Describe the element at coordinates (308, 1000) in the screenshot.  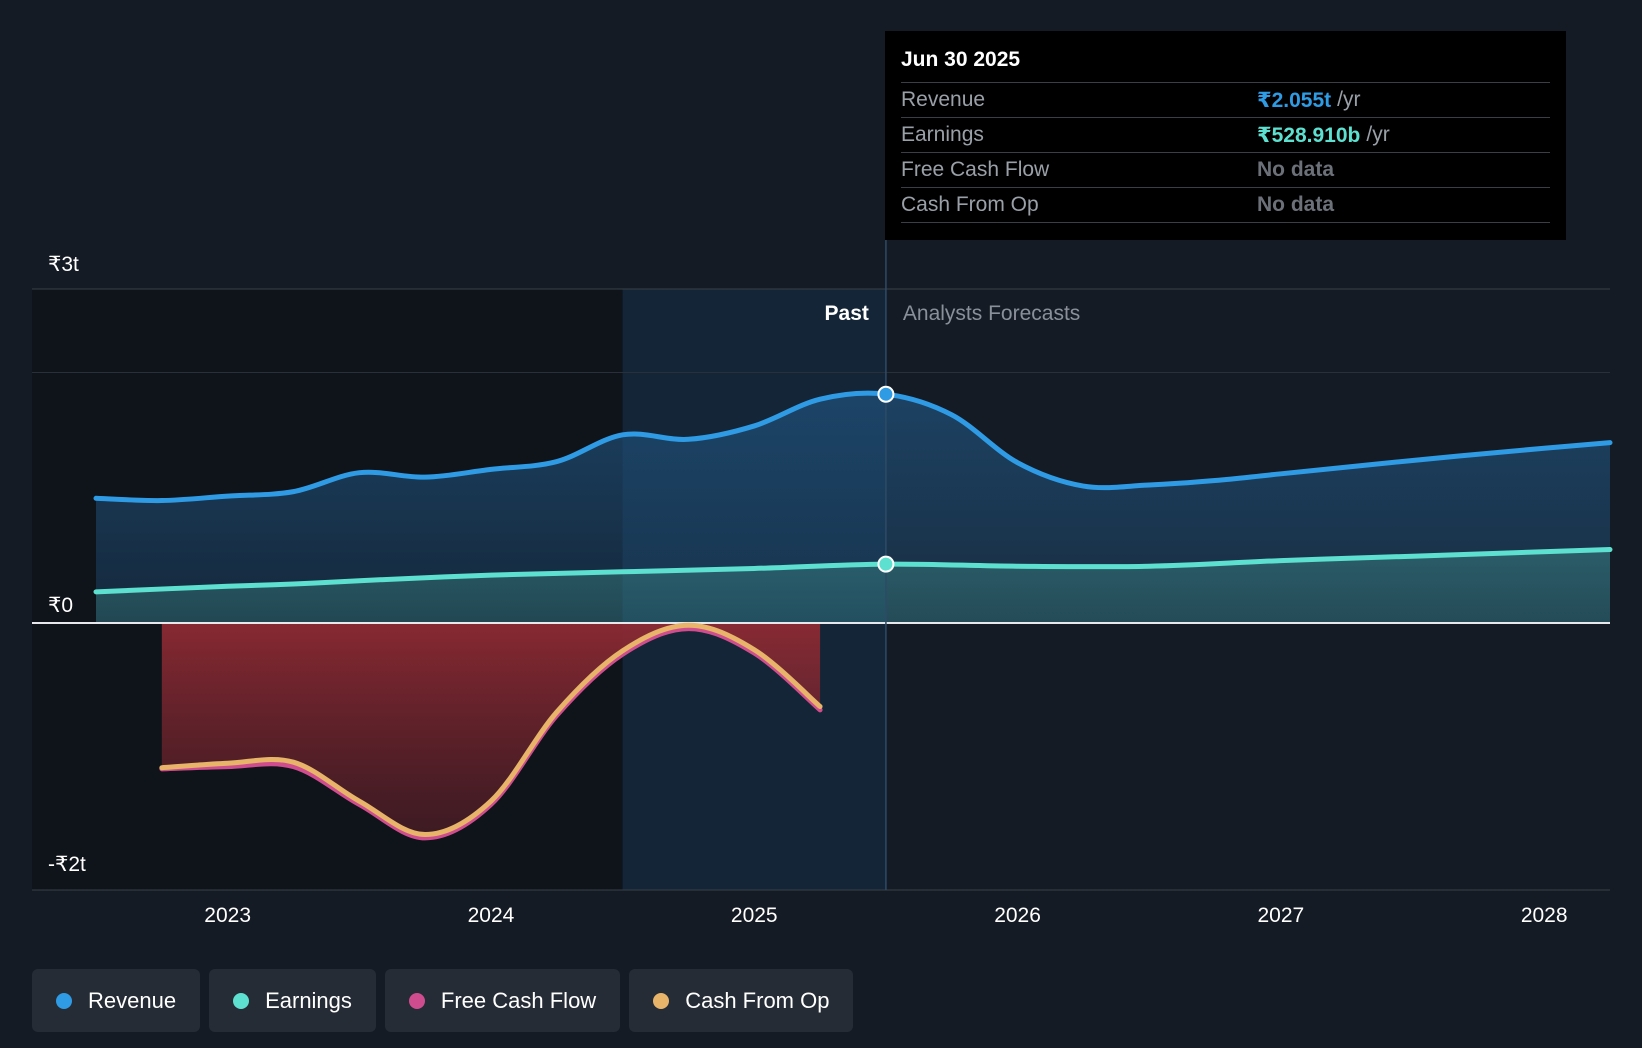
I see `legend-label: Earnings` at that location.